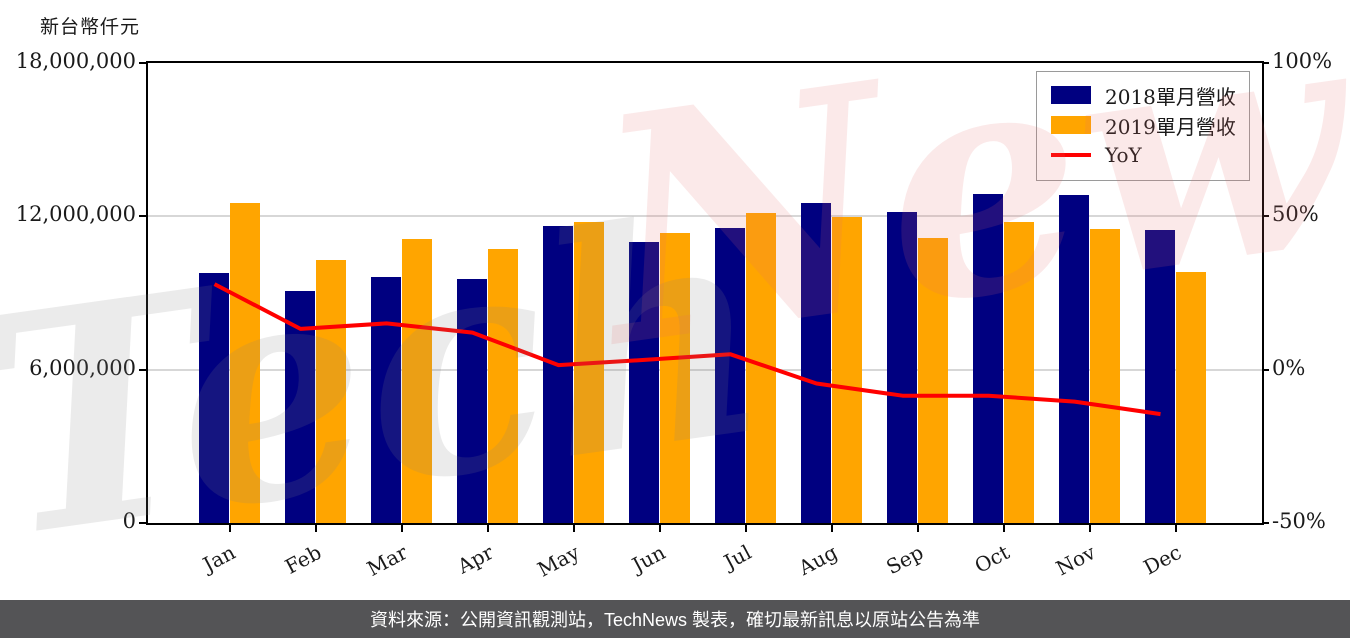  Describe the element at coordinates (1170, 126) in the screenshot. I see `legend-label-2019: 2019單月營收` at that location.